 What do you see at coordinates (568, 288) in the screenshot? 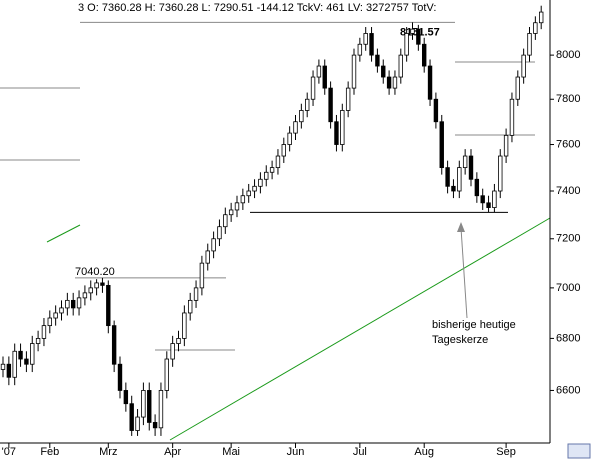
I see `y-tick-label: 7000` at bounding box center [568, 288].